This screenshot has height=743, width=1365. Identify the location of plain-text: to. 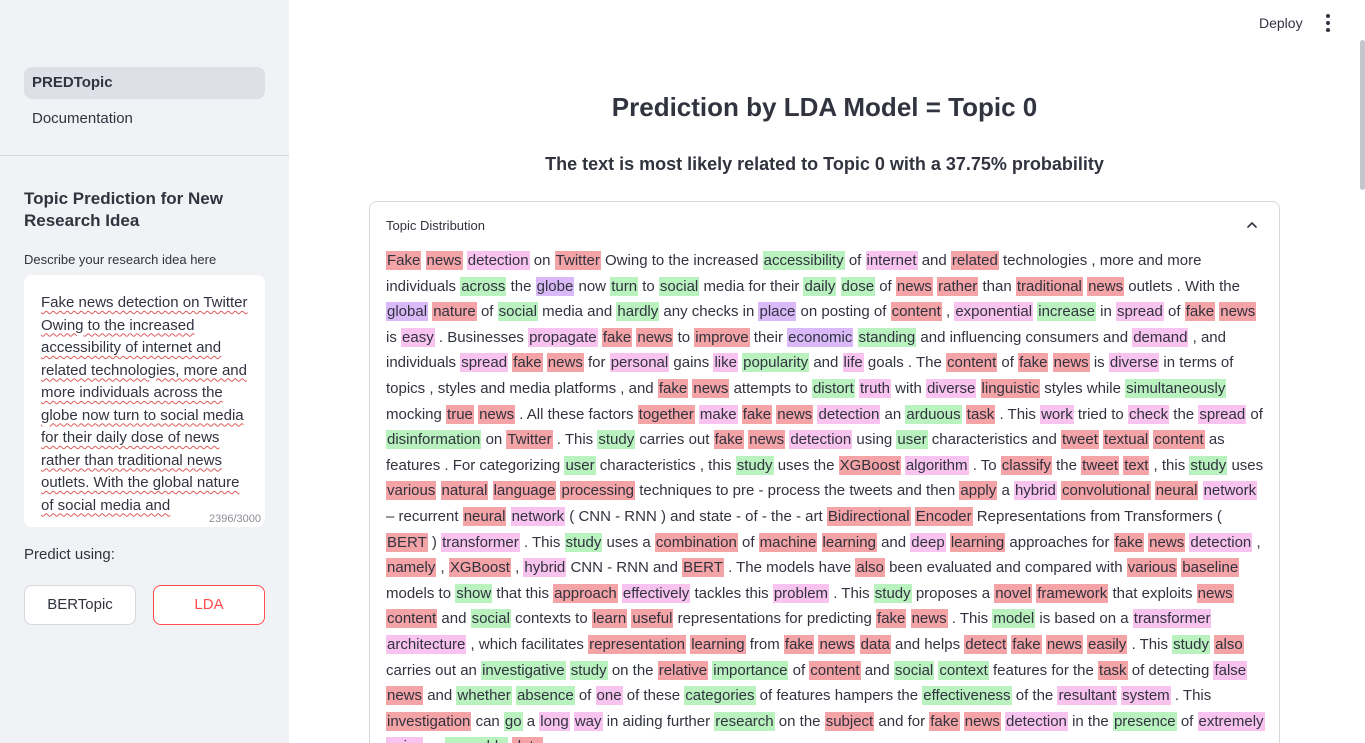
(684, 337).